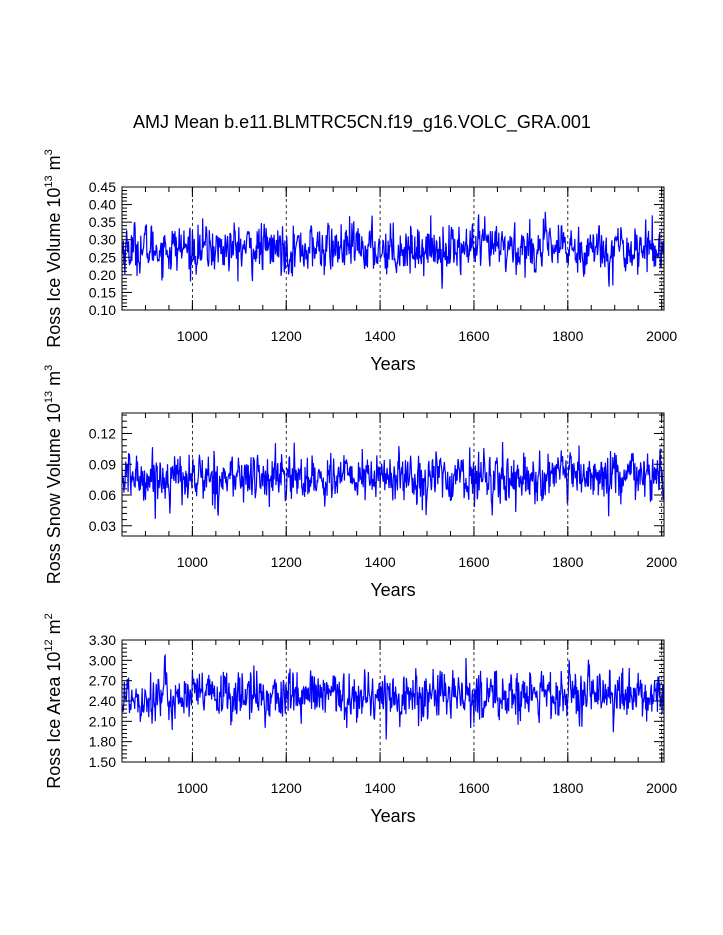 The width and height of the screenshot is (723, 935). I want to click on y-axis-label-text: Ross Ice Area 10, so click(54, 720).